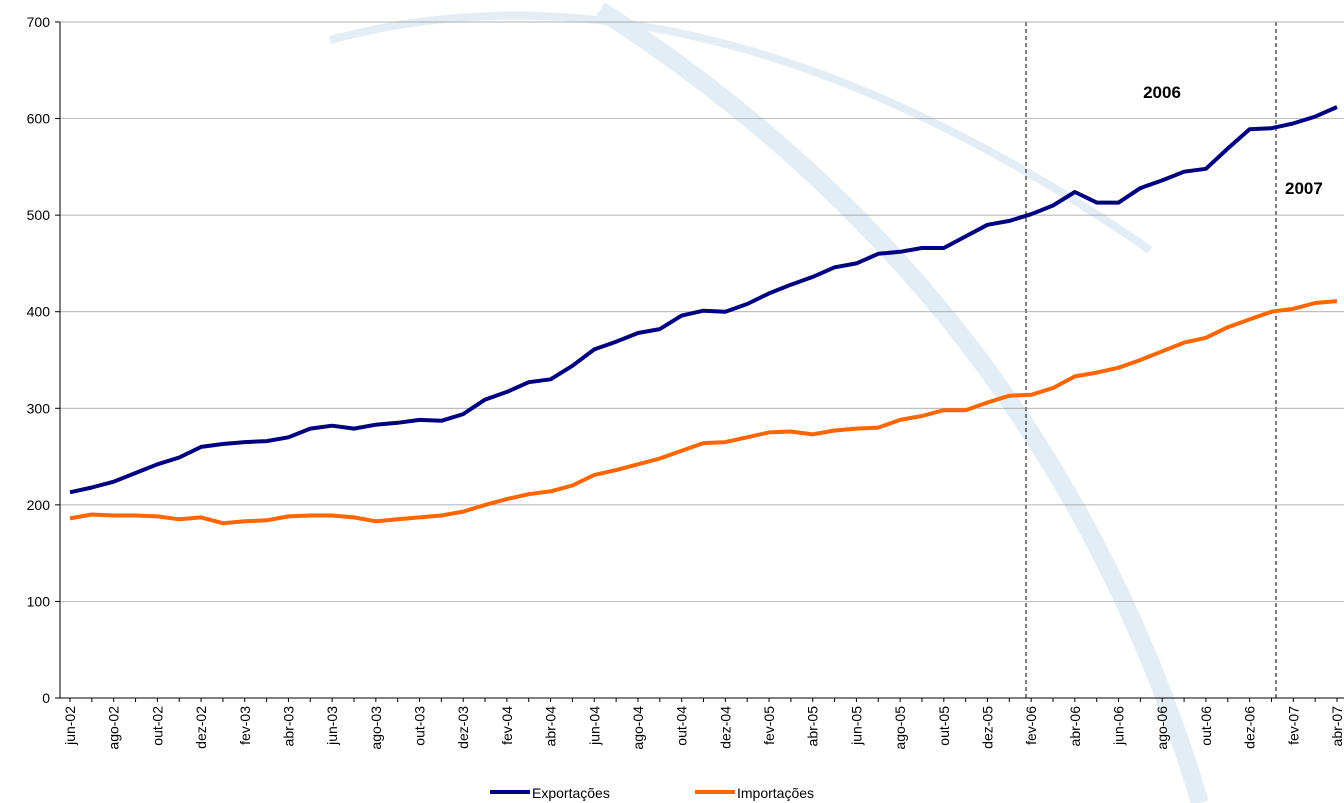 The width and height of the screenshot is (1344, 803). I want to click on x-tick-label: out-06, so click(1206, 726).